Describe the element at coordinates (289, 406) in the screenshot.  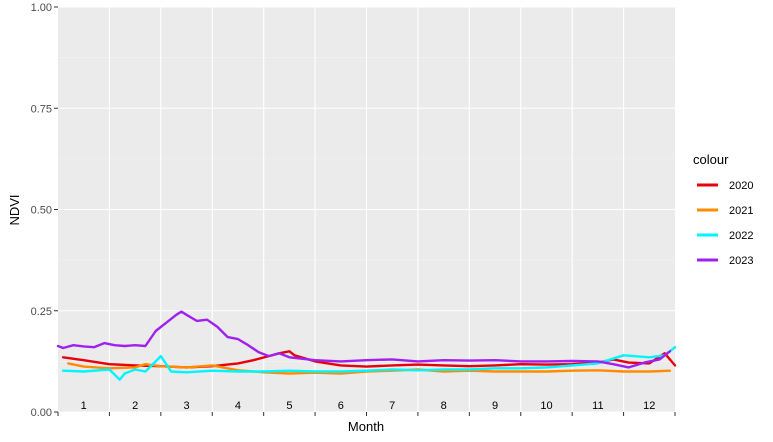
I see `x-tick-label: 5` at that location.